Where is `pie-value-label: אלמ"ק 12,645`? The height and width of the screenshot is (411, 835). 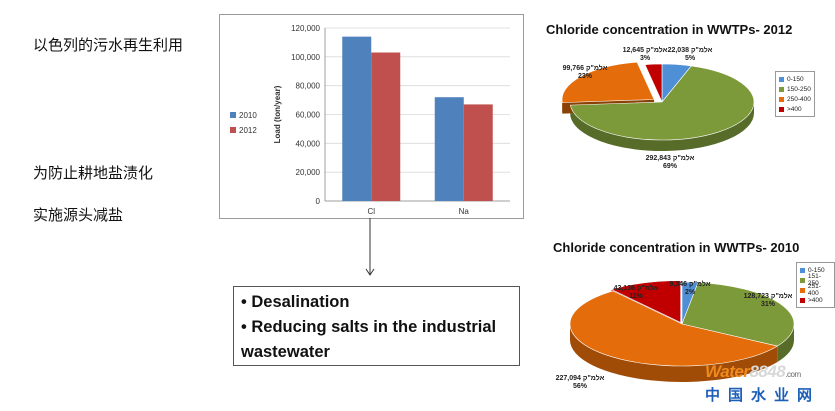 pie-value-label: אלמ"ק 12,645 is located at coordinates (645, 50).